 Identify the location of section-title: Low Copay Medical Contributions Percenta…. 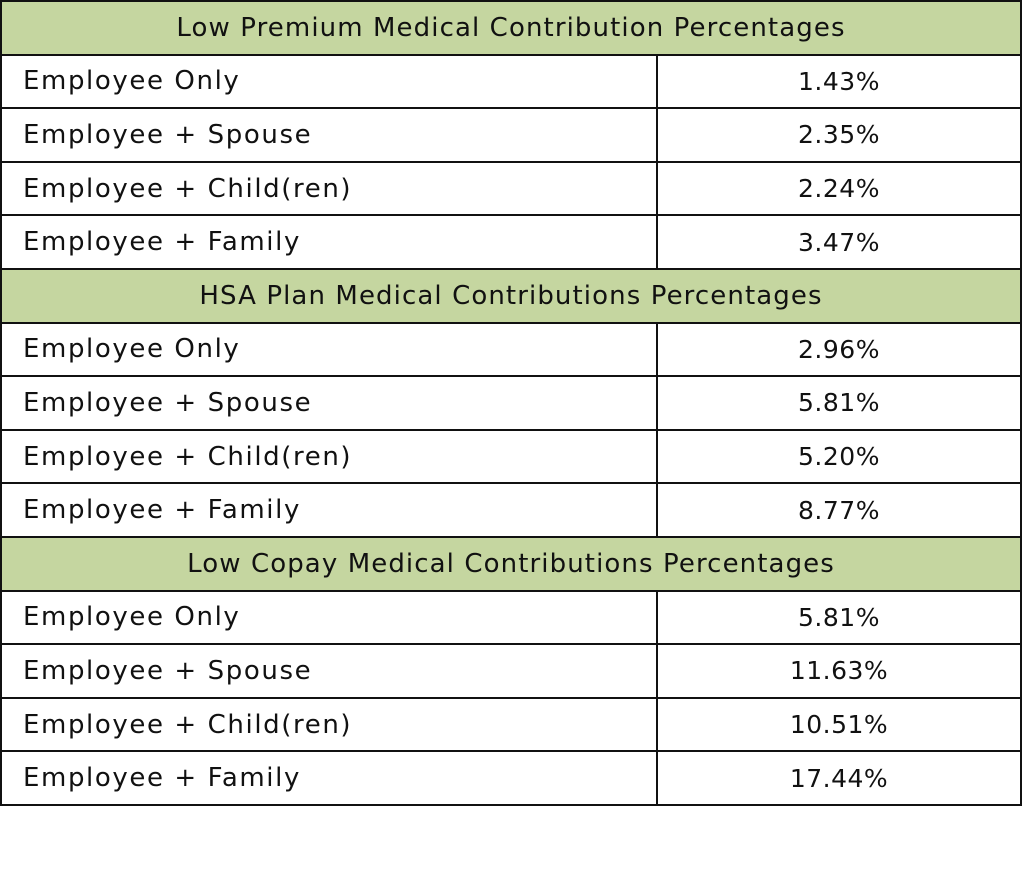
(511, 563).